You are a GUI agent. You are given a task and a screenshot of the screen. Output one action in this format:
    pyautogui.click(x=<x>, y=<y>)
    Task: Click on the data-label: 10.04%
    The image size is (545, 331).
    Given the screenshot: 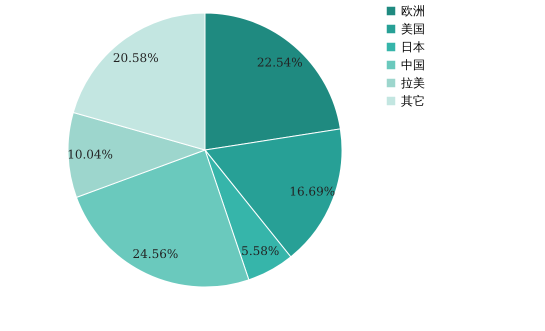 What is the action you would take?
    pyautogui.click(x=90, y=154)
    